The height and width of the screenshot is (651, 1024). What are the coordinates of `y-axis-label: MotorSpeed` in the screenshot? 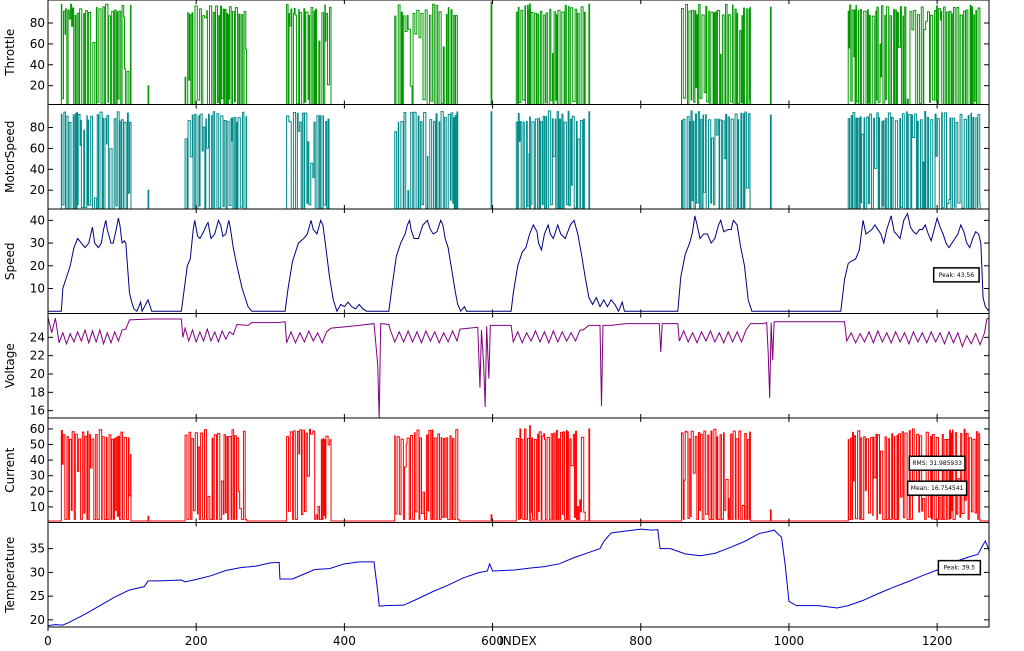 It's located at (10, 157).